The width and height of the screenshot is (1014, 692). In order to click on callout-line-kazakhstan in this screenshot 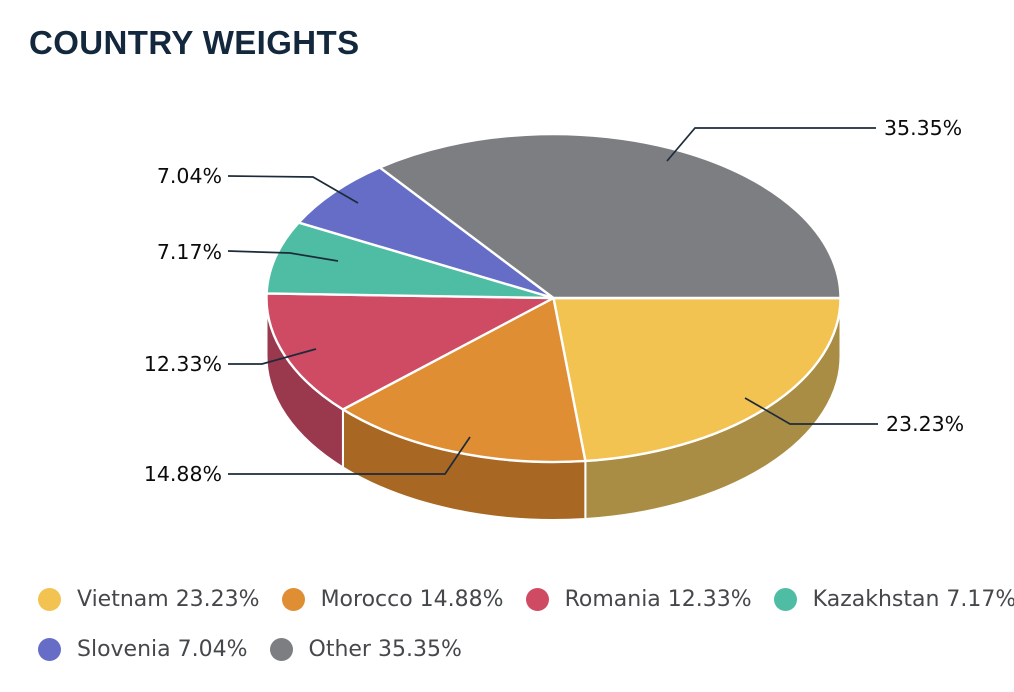, I will do `click(283, 256)`.